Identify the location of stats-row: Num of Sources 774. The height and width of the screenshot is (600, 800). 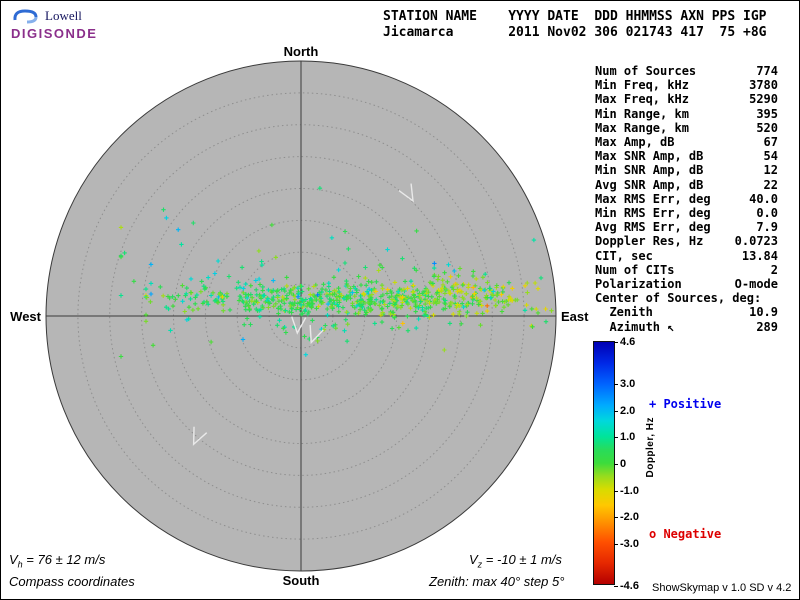
(686, 71).